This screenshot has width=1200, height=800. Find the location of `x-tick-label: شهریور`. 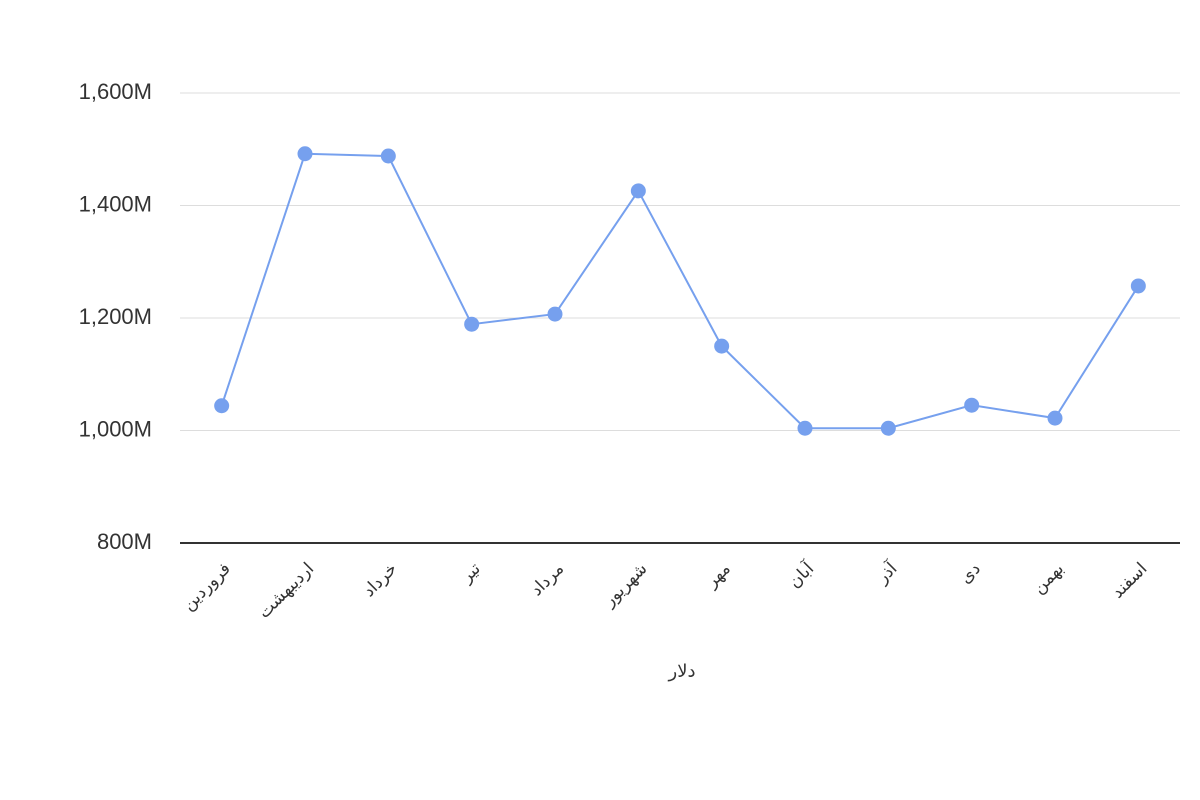

x-tick-label: شهریور is located at coordinates (625, 585).